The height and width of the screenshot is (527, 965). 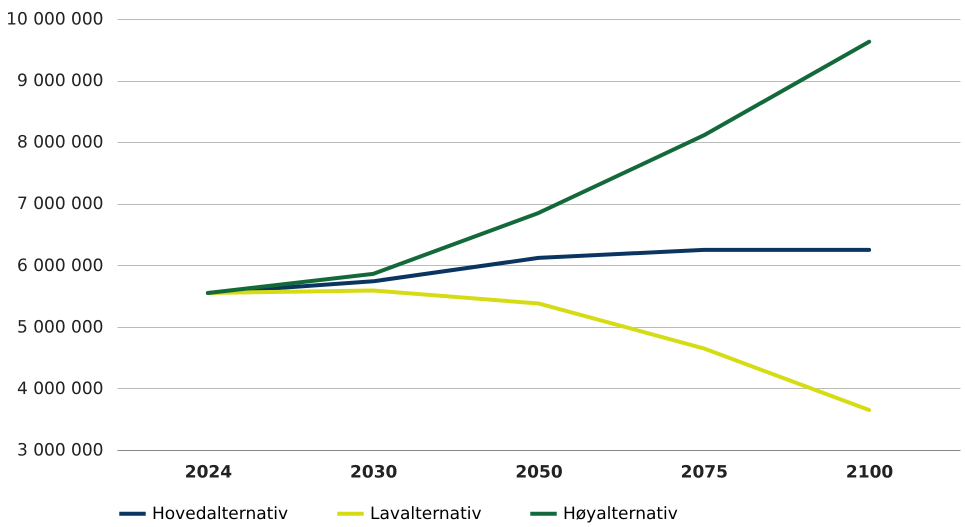 I want to click on y-tick-label: 5 000 000, so click(x=60, y=327).